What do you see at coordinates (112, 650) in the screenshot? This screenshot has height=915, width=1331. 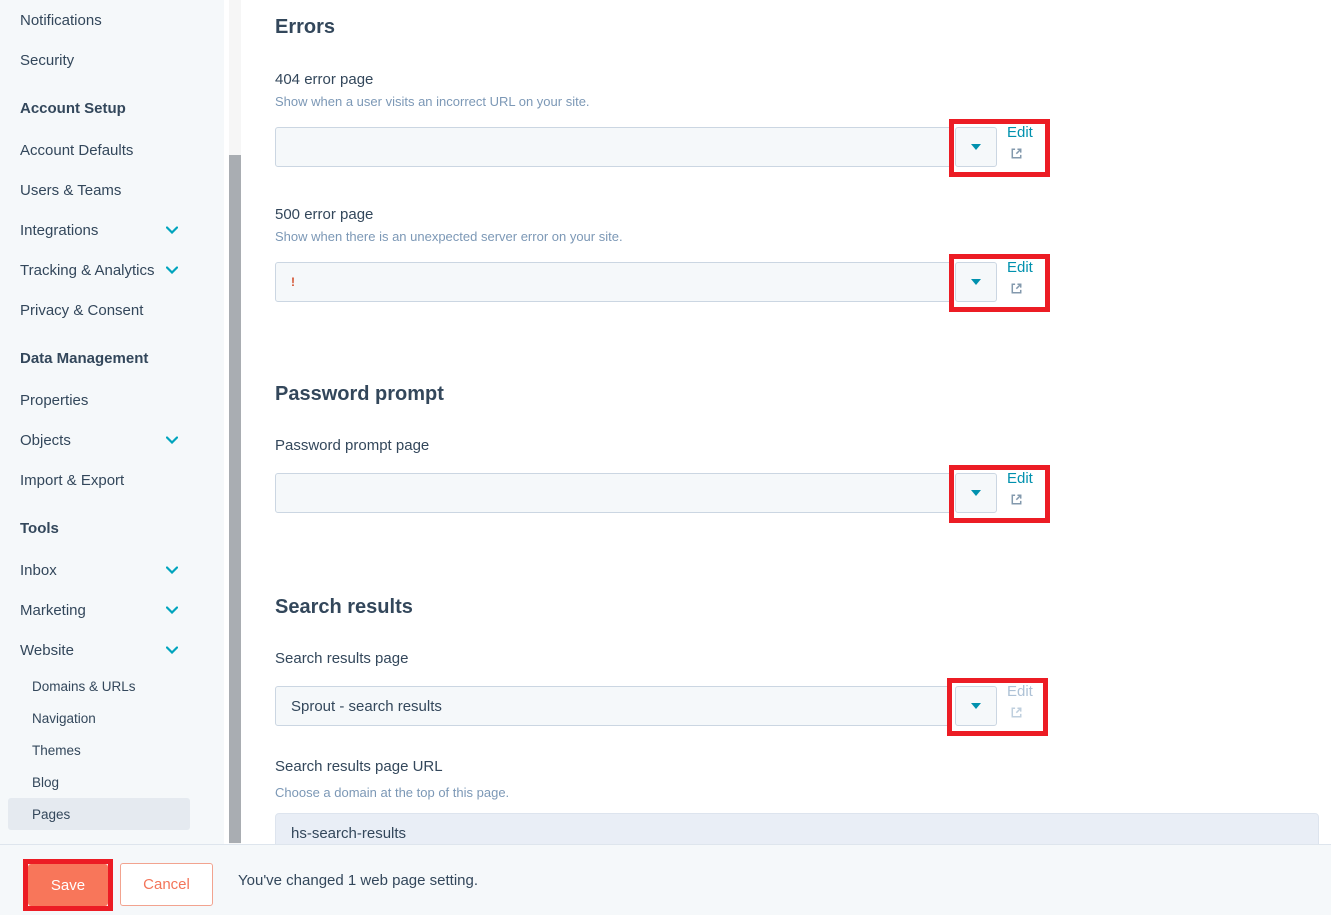 I see `sidebar-item-website: Website` at bounding box center [112, 650].